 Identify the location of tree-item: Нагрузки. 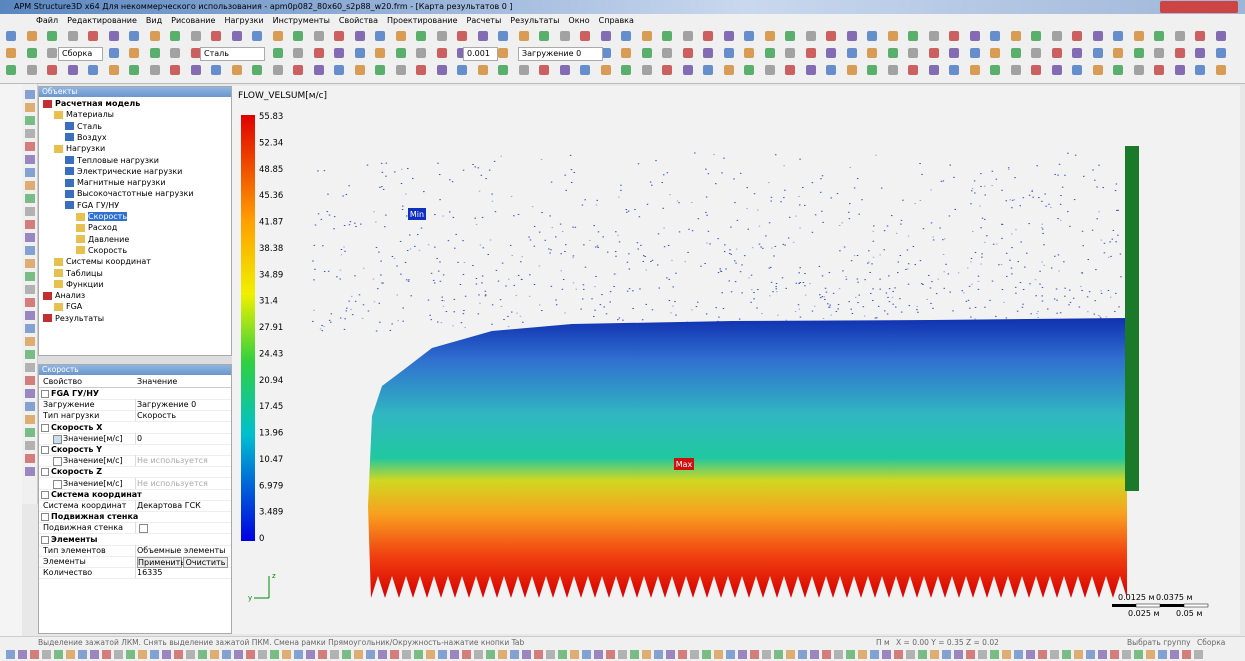
(79, 149).